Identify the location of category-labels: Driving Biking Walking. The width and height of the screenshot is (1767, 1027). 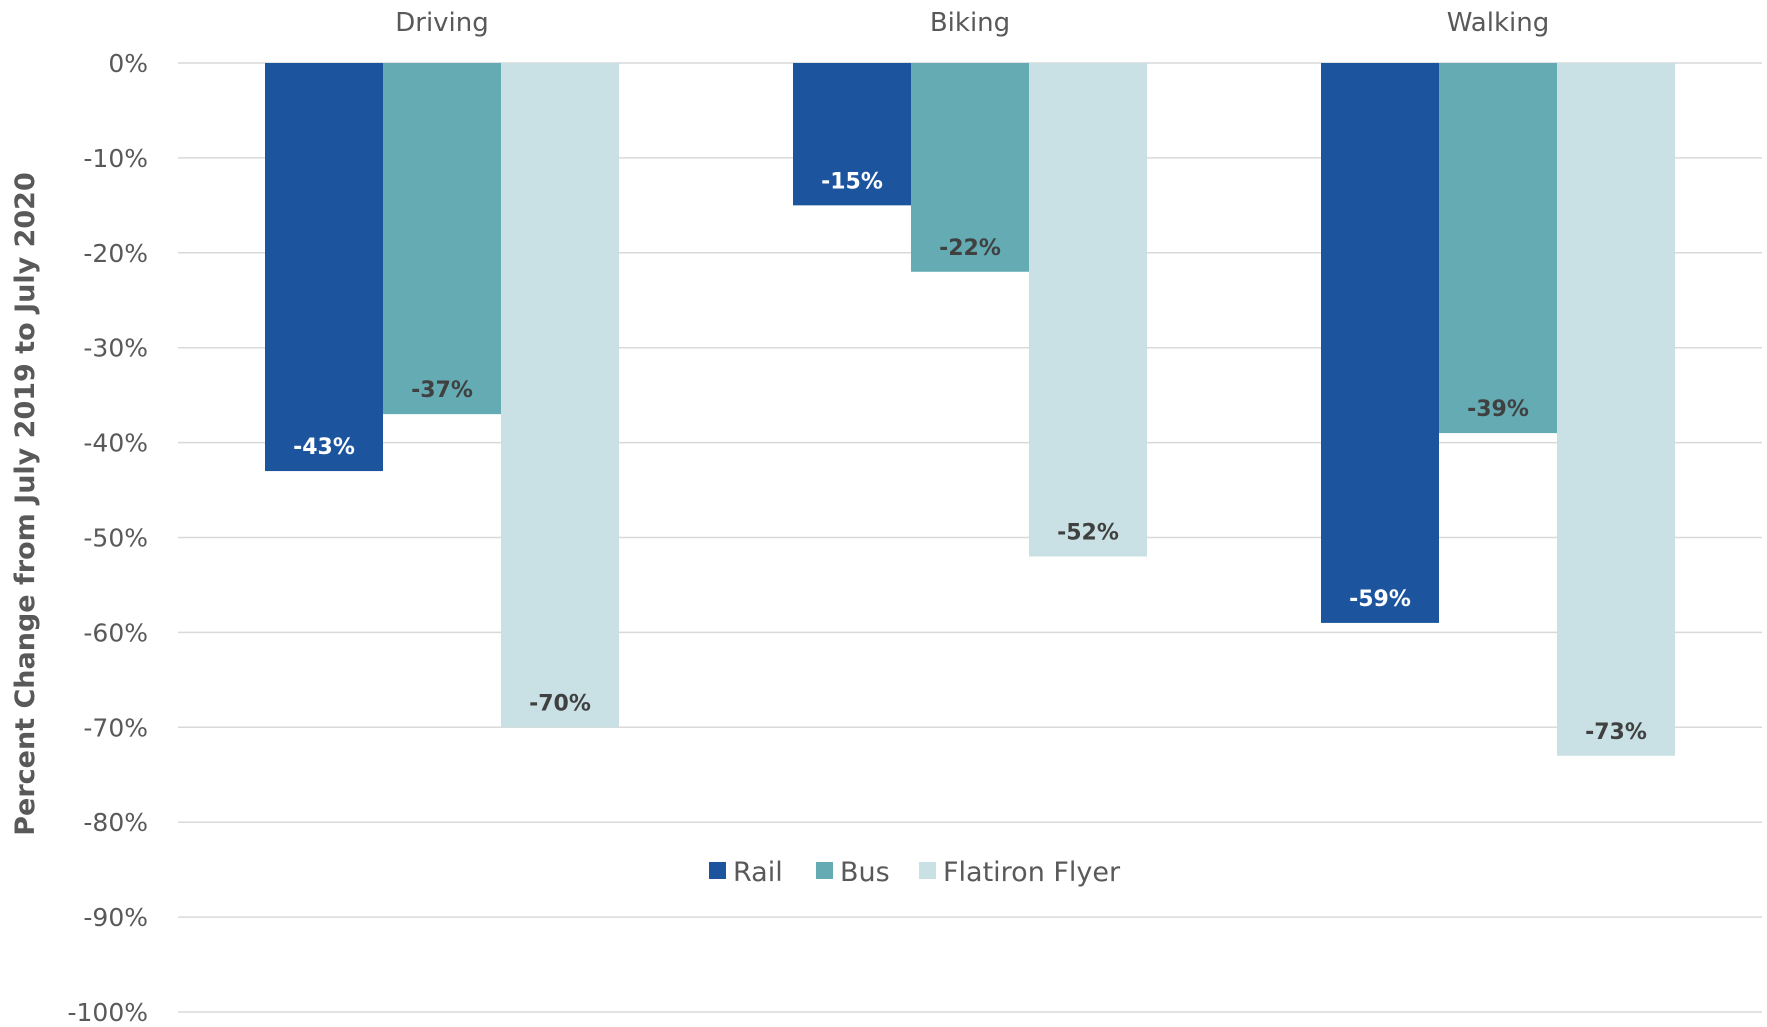
(972, 23).